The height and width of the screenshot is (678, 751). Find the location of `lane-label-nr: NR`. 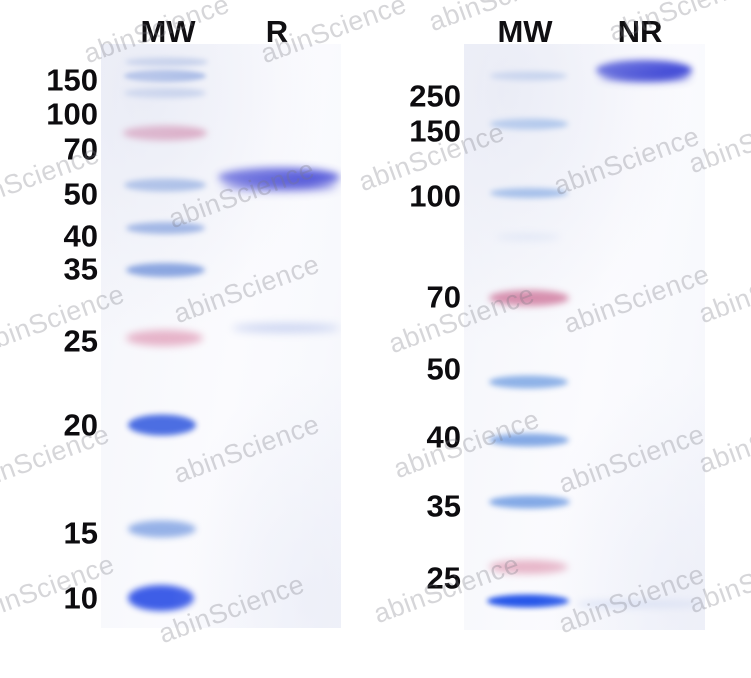

lane-label-nr: NR is located at coordinates (640, 31).